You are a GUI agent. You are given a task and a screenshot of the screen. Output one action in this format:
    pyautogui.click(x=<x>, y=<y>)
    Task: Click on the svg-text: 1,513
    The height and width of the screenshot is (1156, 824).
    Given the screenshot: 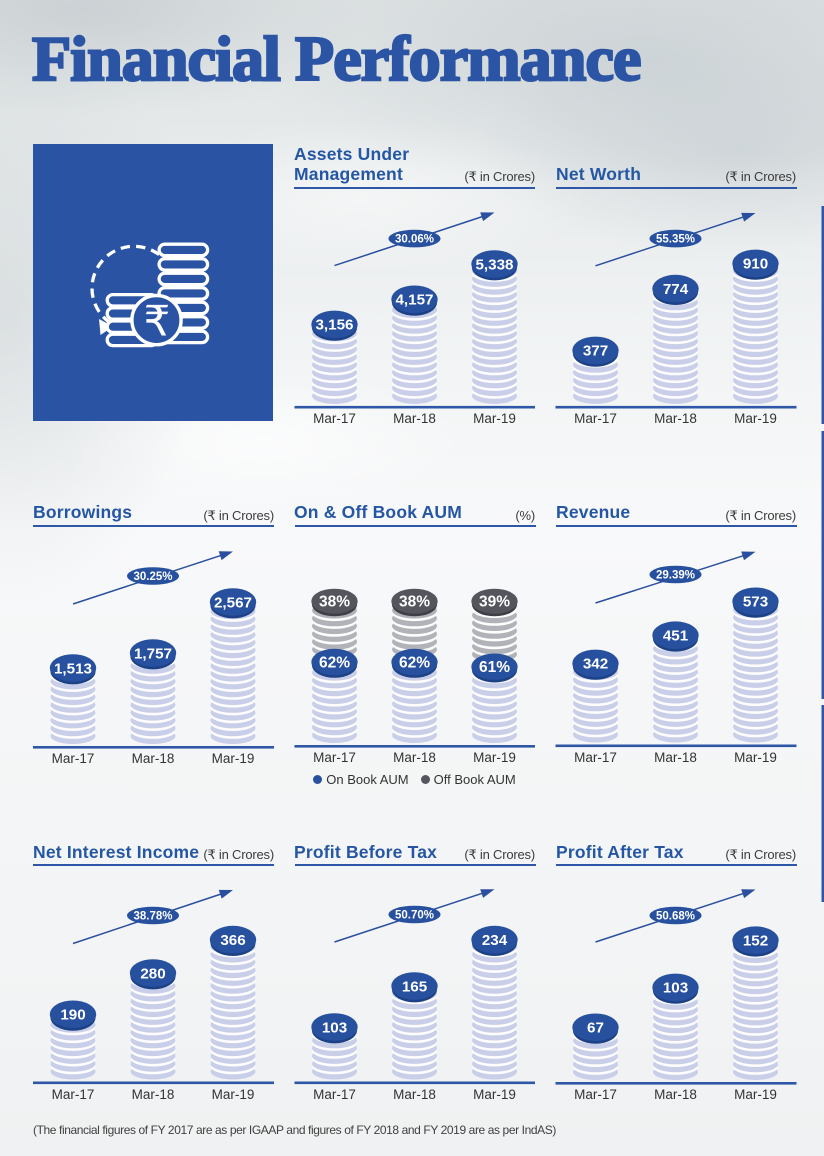 What is the action you would take?
    pyautogui.click(x=73, y=668)
    